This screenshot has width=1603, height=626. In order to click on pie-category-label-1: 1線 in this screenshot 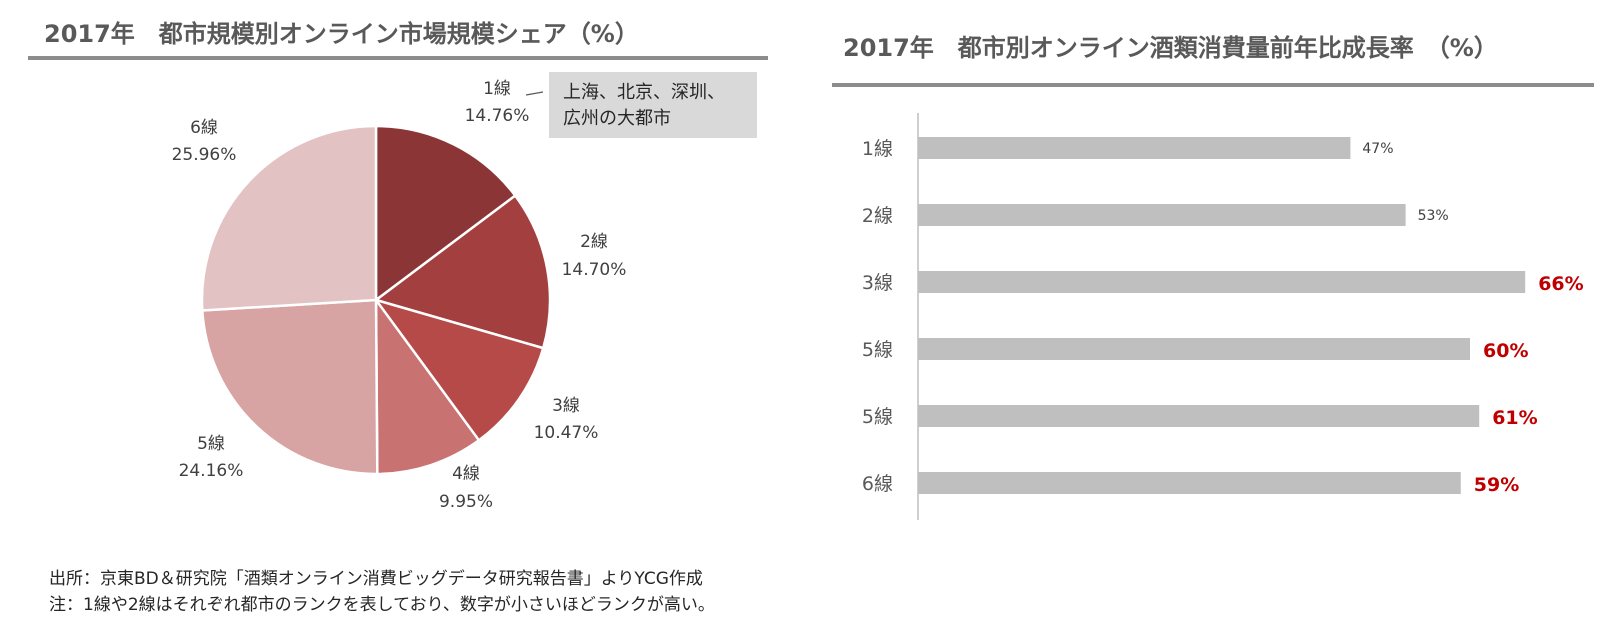, I will do `click(497, 89)`.